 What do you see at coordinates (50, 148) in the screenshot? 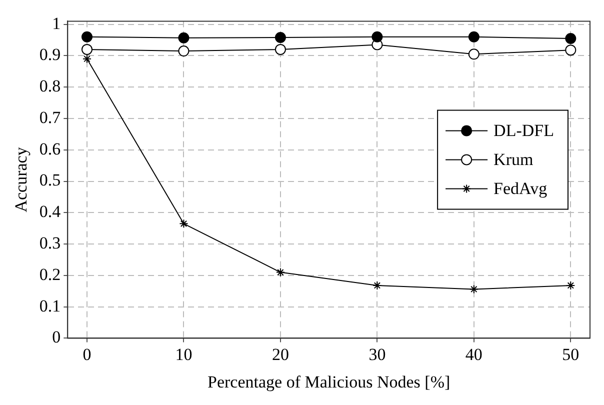
I see `y-tick-label: 0.6` at bounding box center [50, 148].